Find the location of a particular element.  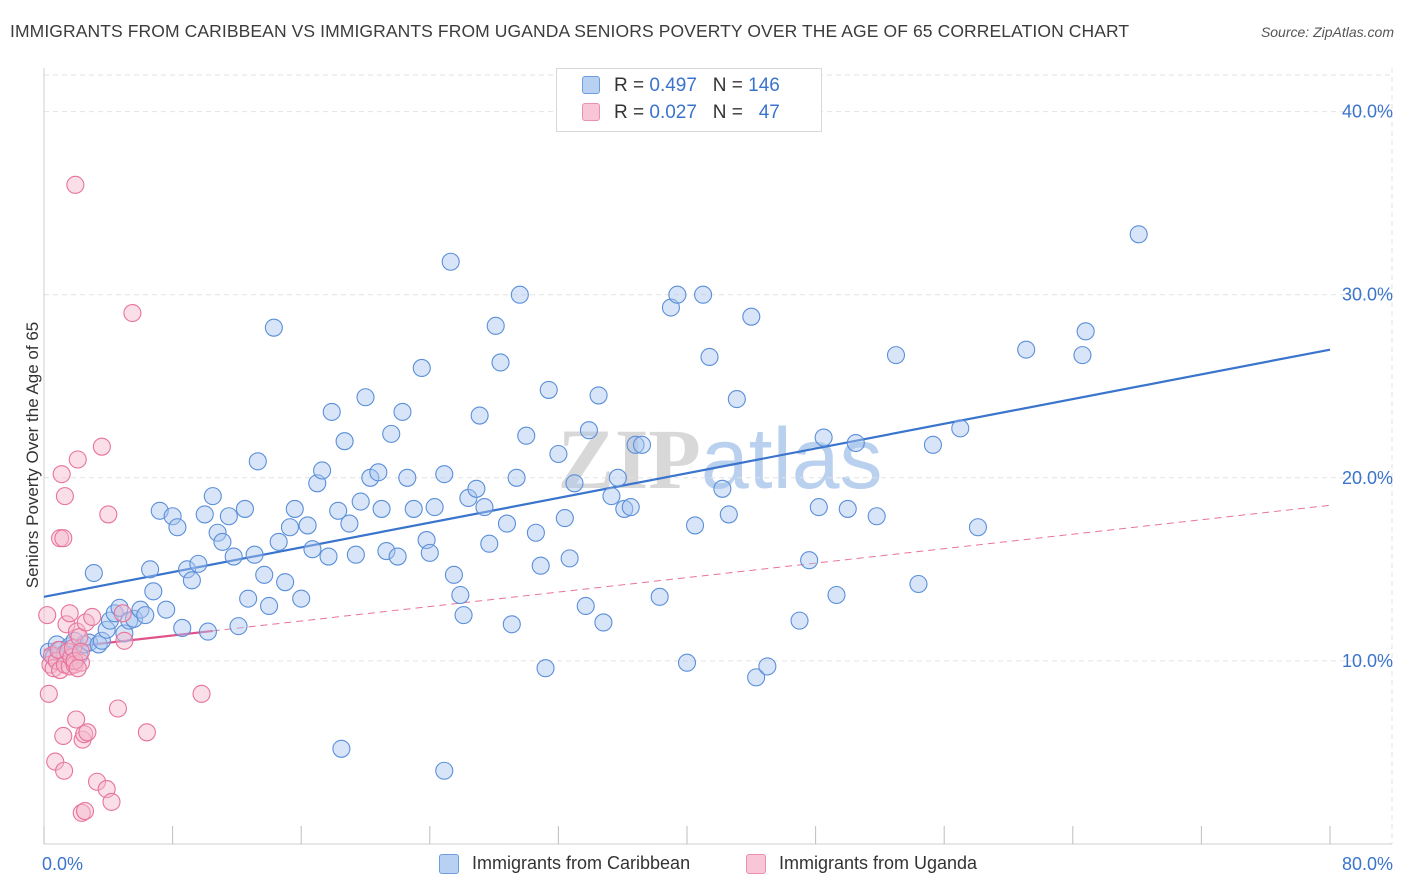

legend-r-label: R = is located at coordinates (629, 112).